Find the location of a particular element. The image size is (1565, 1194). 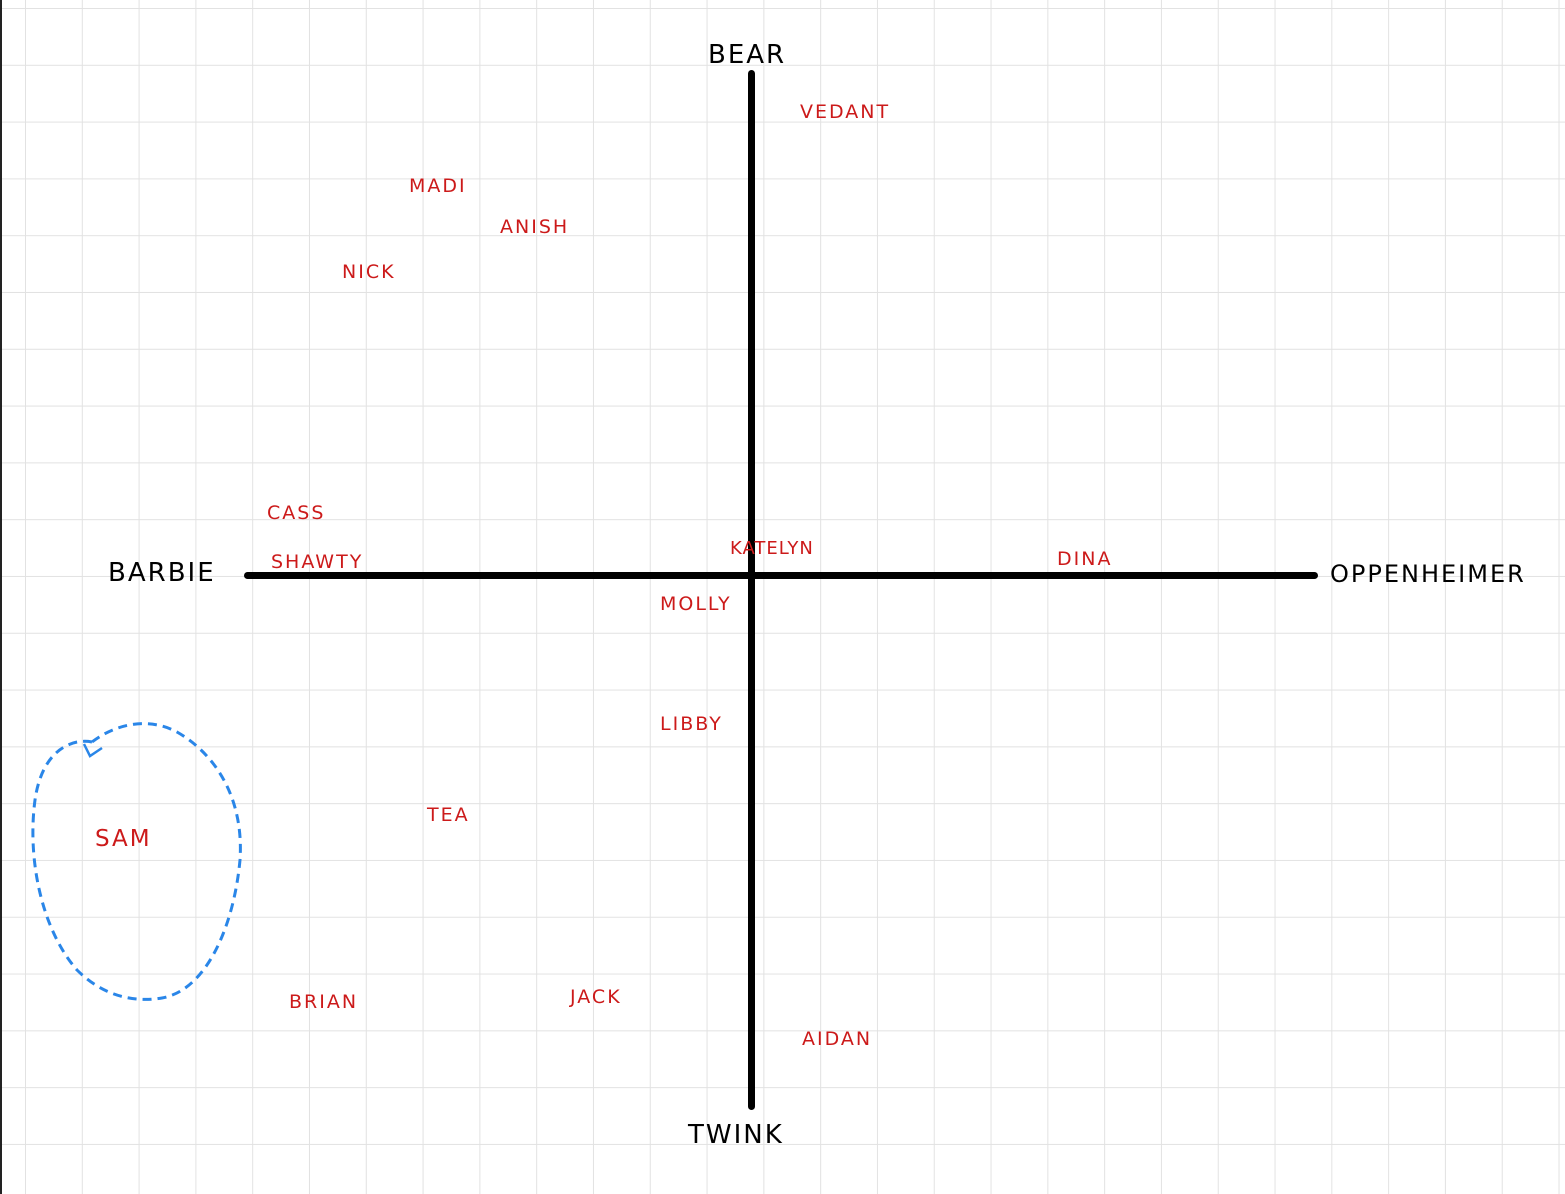

lasso-dashed-outline is located at coordinates (136, 861).